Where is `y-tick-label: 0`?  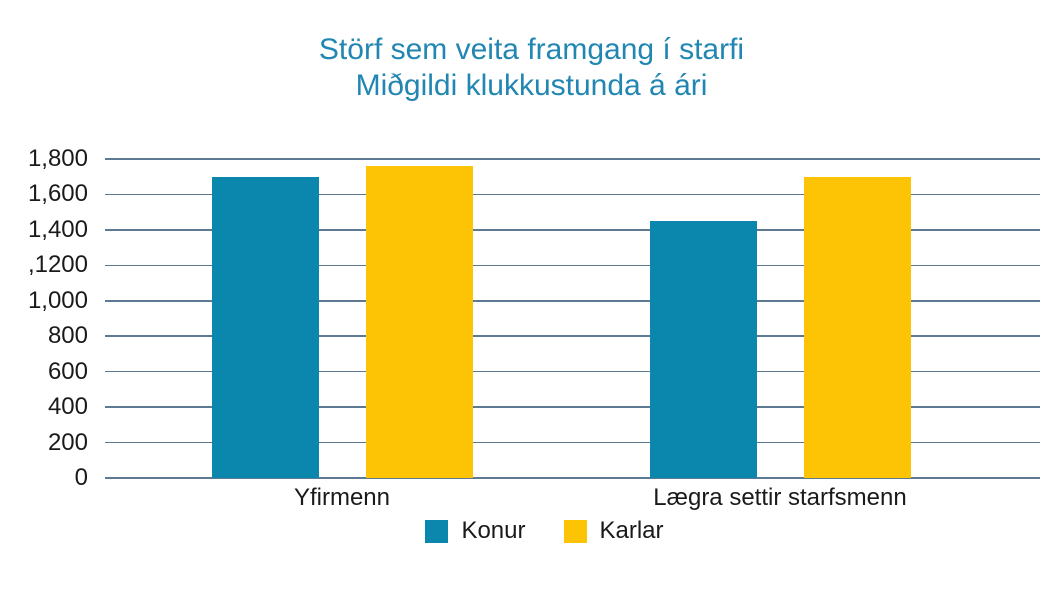 y-tick-label: 0 is located at coordinates (81, 477).